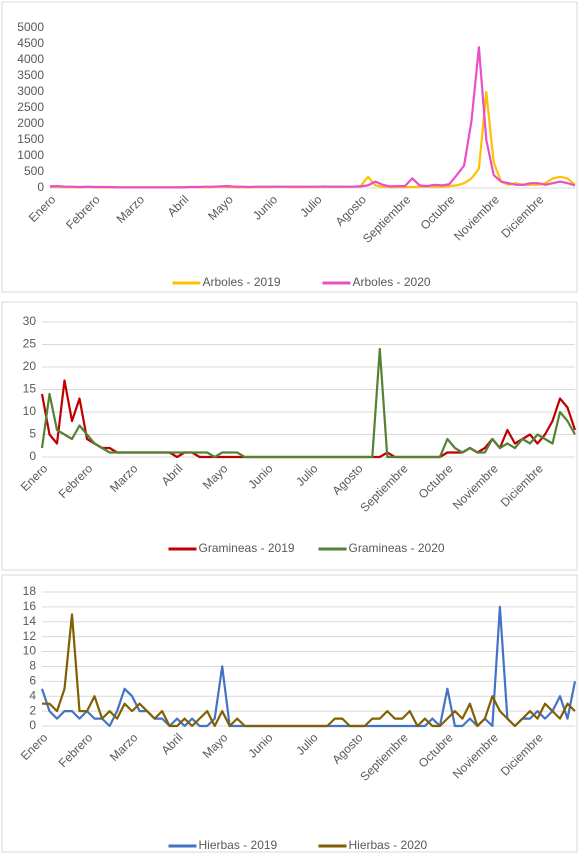  What do you see at coordinates (32, 434) in the screenshot?
I see `y-tick-label: 5` at bounding box center [32, 434].